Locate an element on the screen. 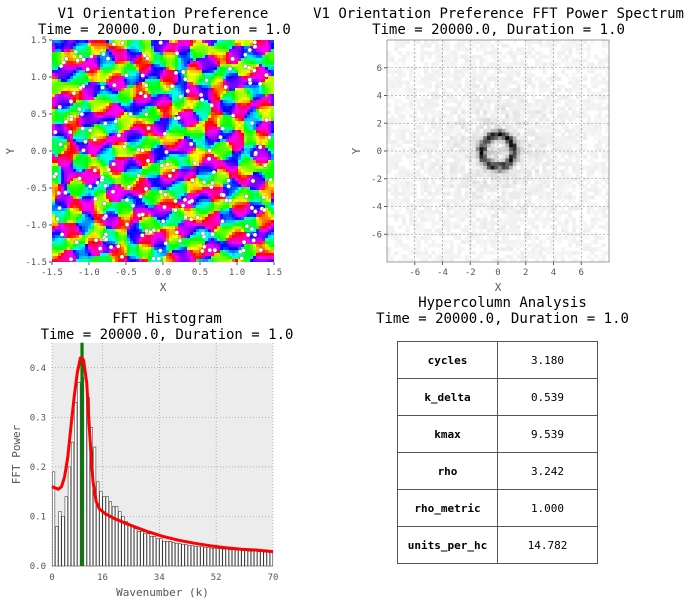  hypercolumn-key: cycles is located at coordinates (447, 360).